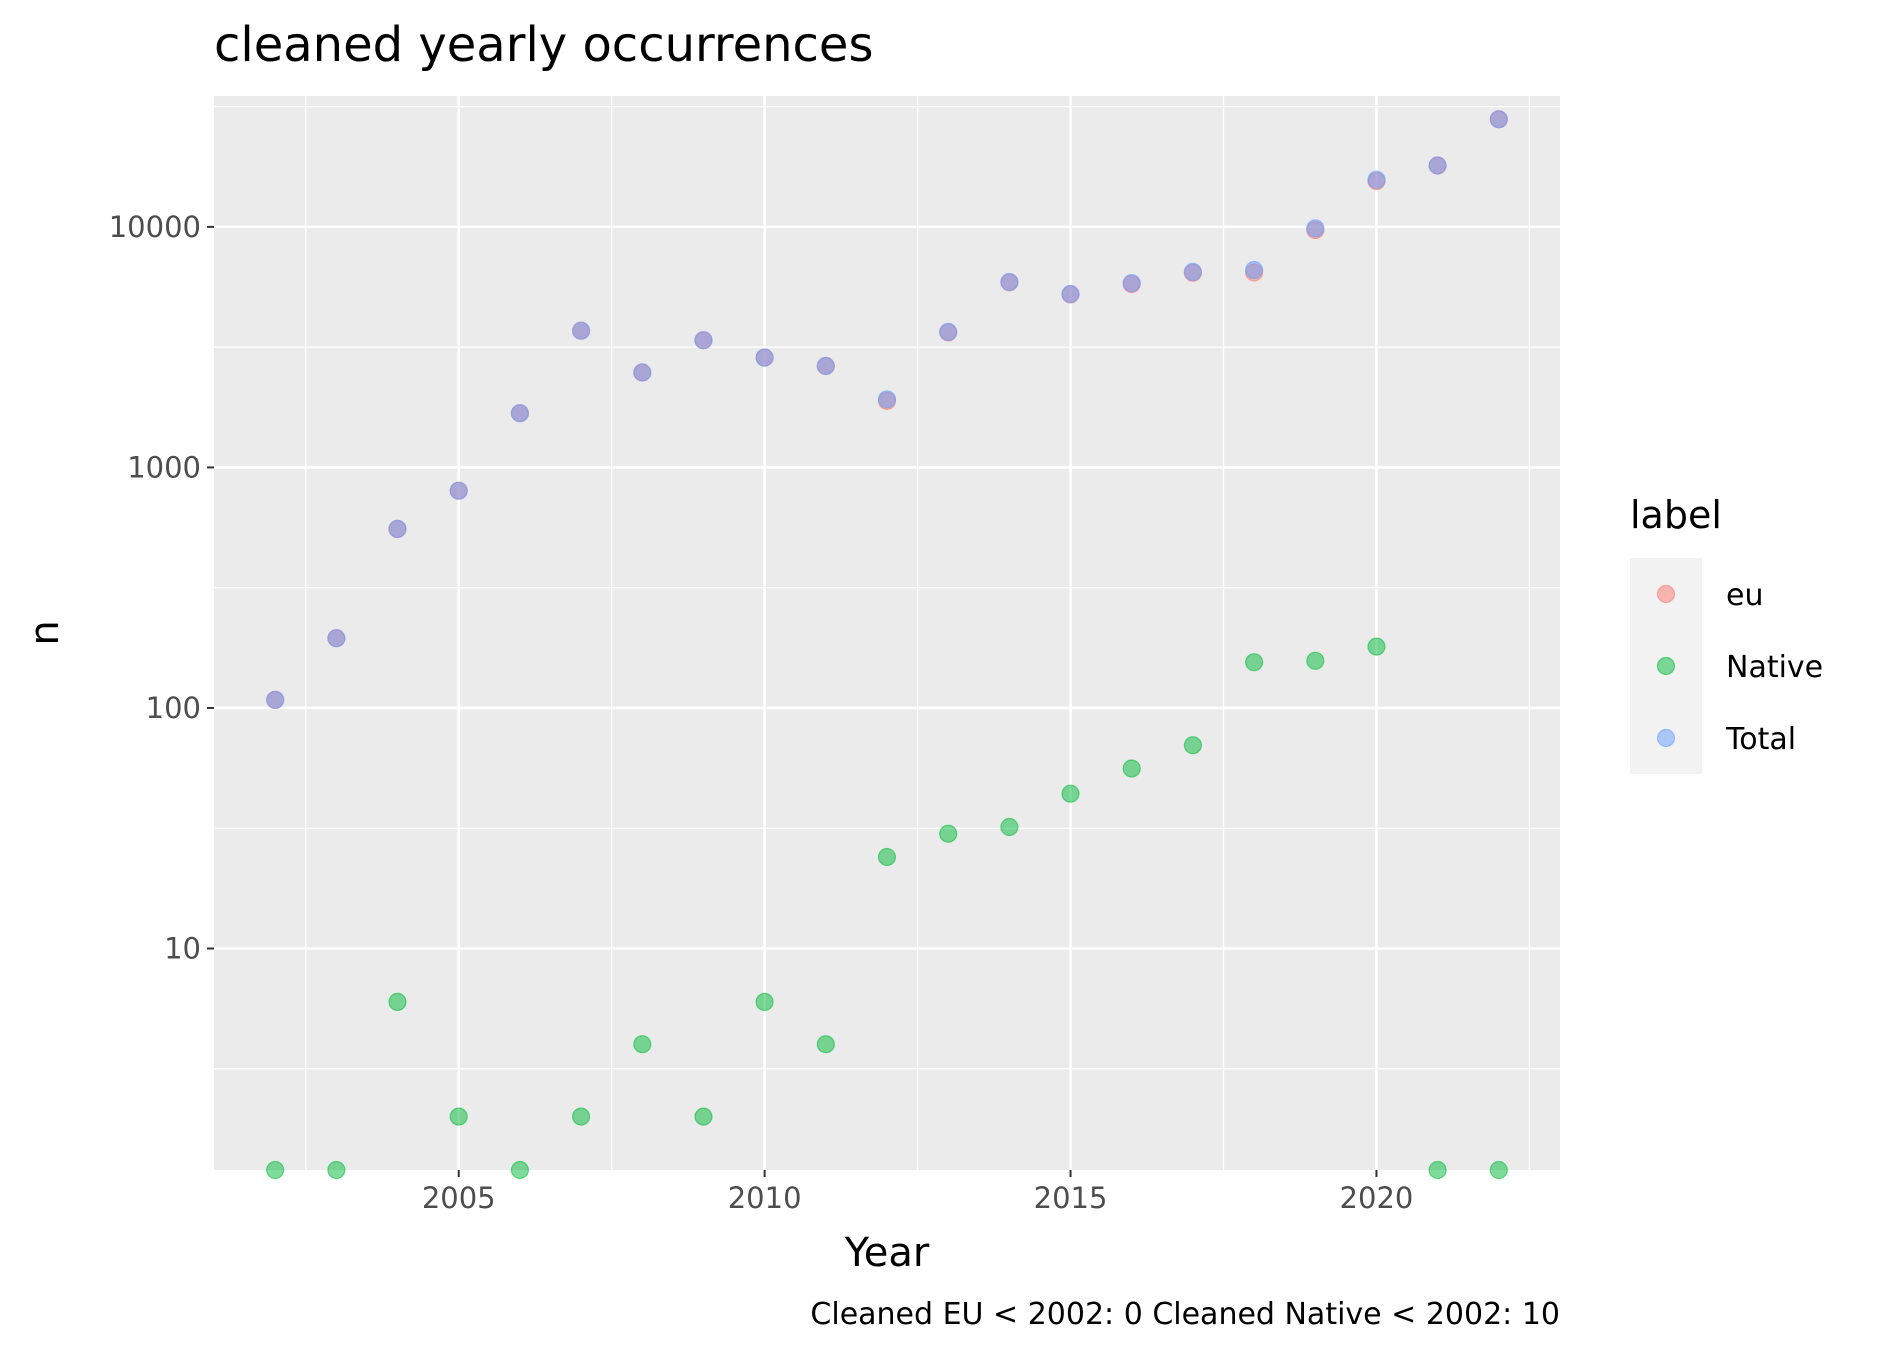 The width and height of the screenshot is (1879, 1349). Describe the element at coordinates (275, 1170) in the screenshot. I see `point-native-2002` at that location.